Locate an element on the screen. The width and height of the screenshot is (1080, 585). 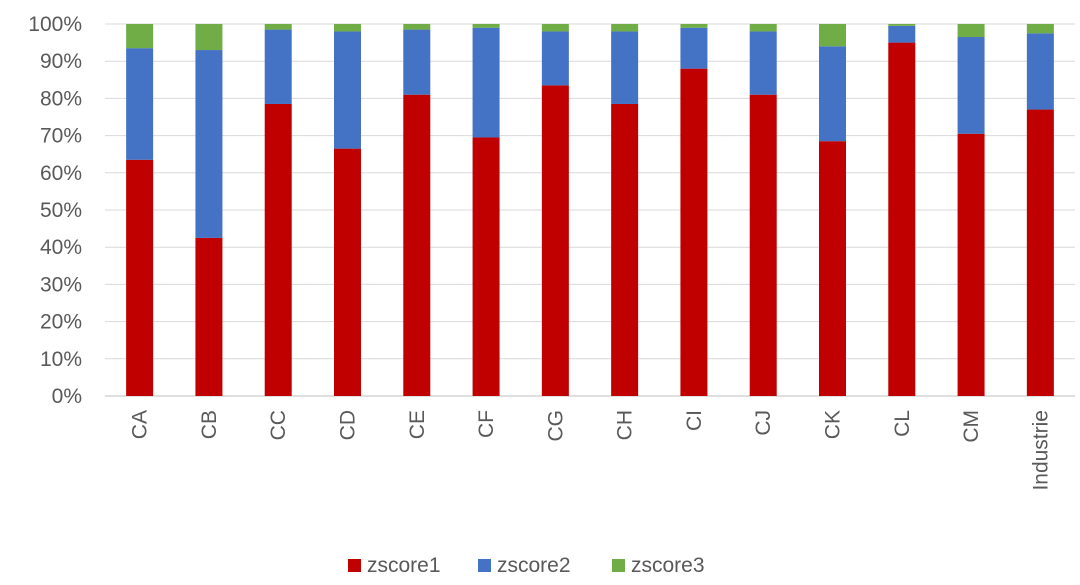
y-tick-label: 100% is located at coordinates (55, 24).